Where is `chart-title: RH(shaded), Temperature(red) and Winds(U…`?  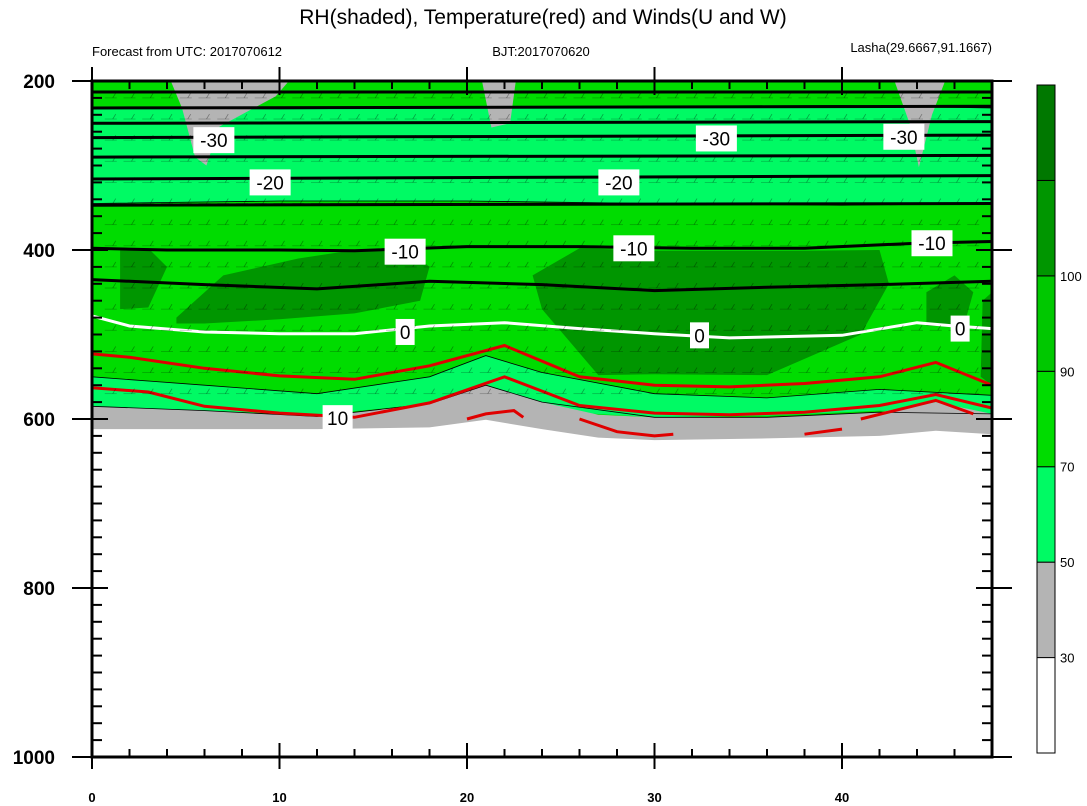
chart-title: RH(shaded), Temperature(red) and Winds(U… is located at coordinates (542, 17).